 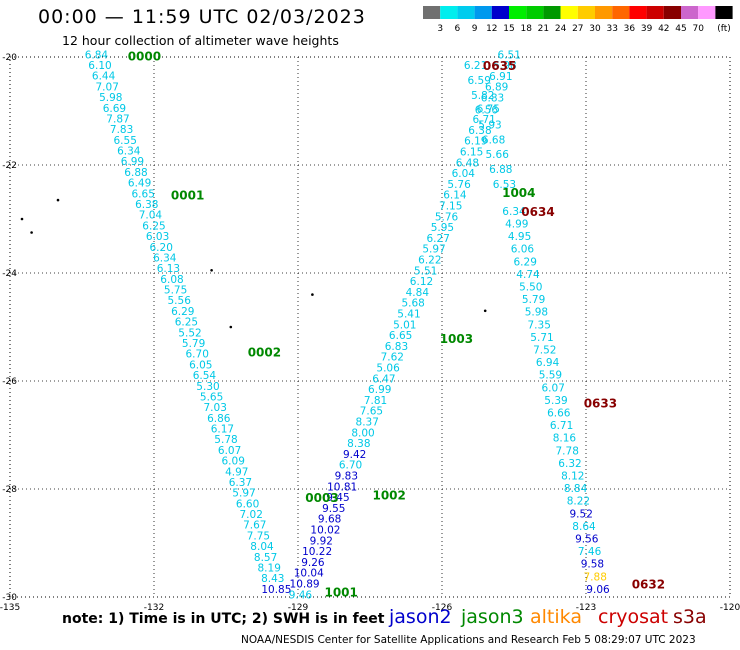 I want to click on pass-time-label: 0632, so click(x=648, y=585).